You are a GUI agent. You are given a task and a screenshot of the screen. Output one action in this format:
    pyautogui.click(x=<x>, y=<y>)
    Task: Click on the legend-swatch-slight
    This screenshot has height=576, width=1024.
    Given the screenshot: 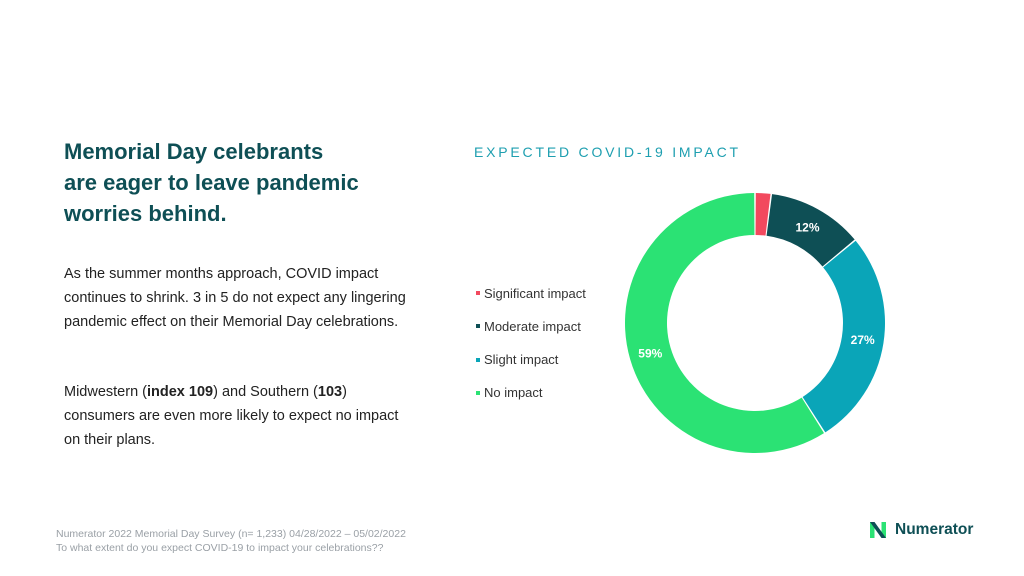 What is the action you would take?
    pyautogui.click(x=478, y=359)
    